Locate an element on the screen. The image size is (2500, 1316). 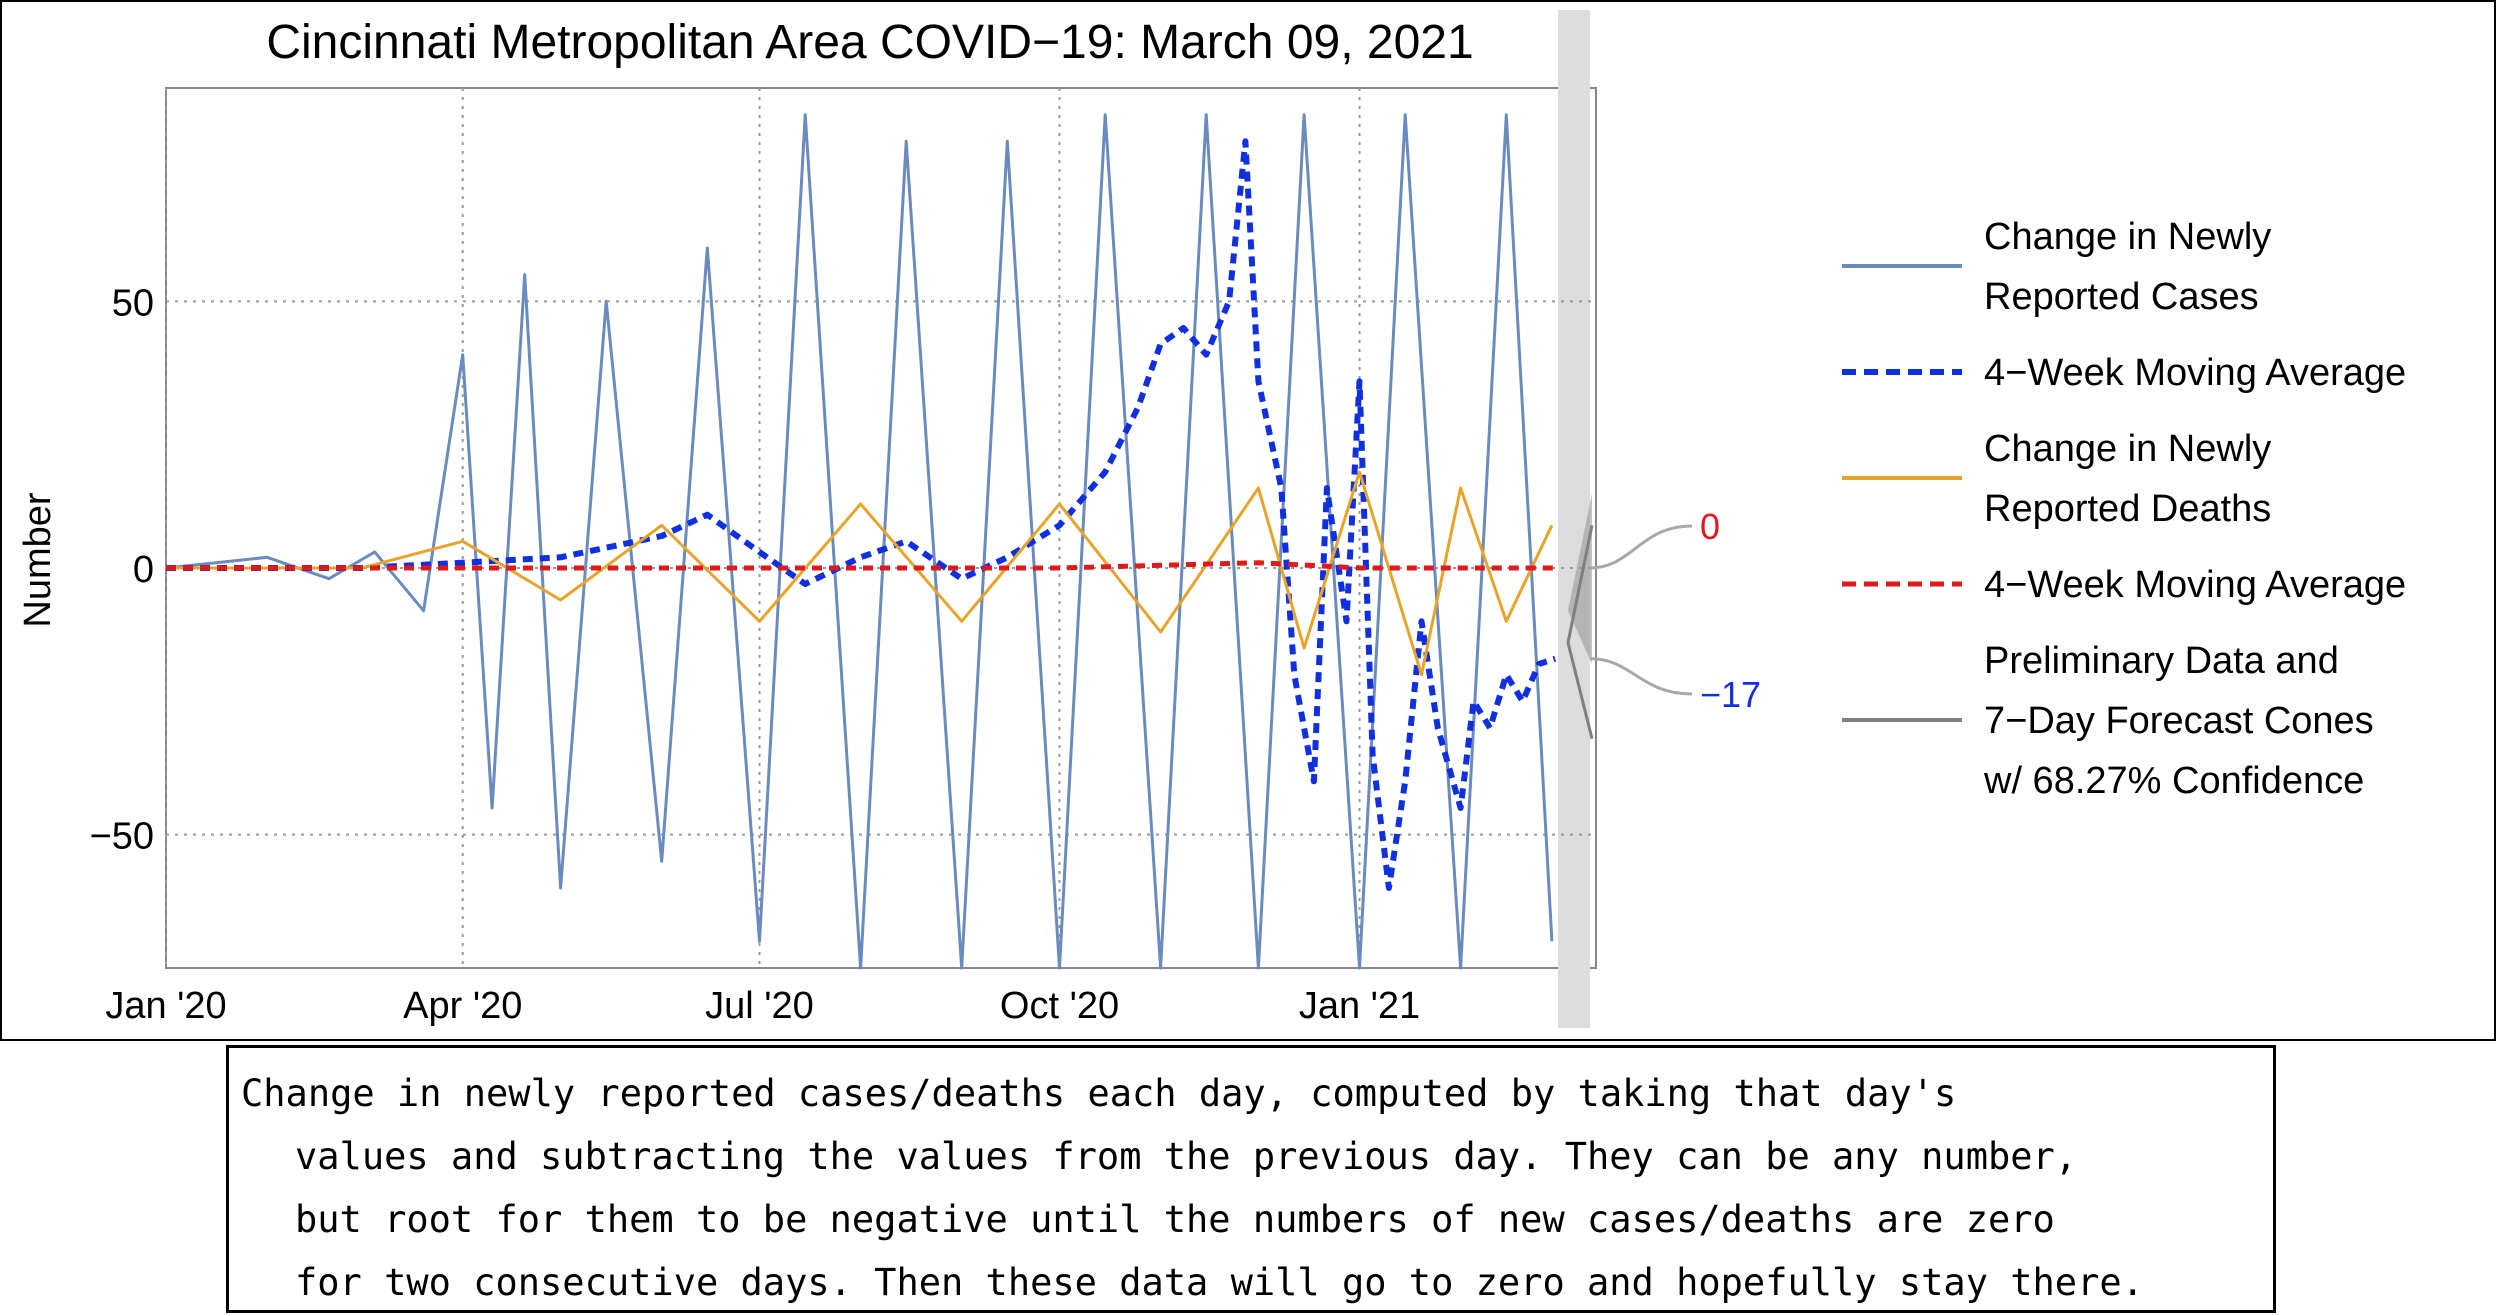
y-axis-label: Number is located at coordinates (38, 559).